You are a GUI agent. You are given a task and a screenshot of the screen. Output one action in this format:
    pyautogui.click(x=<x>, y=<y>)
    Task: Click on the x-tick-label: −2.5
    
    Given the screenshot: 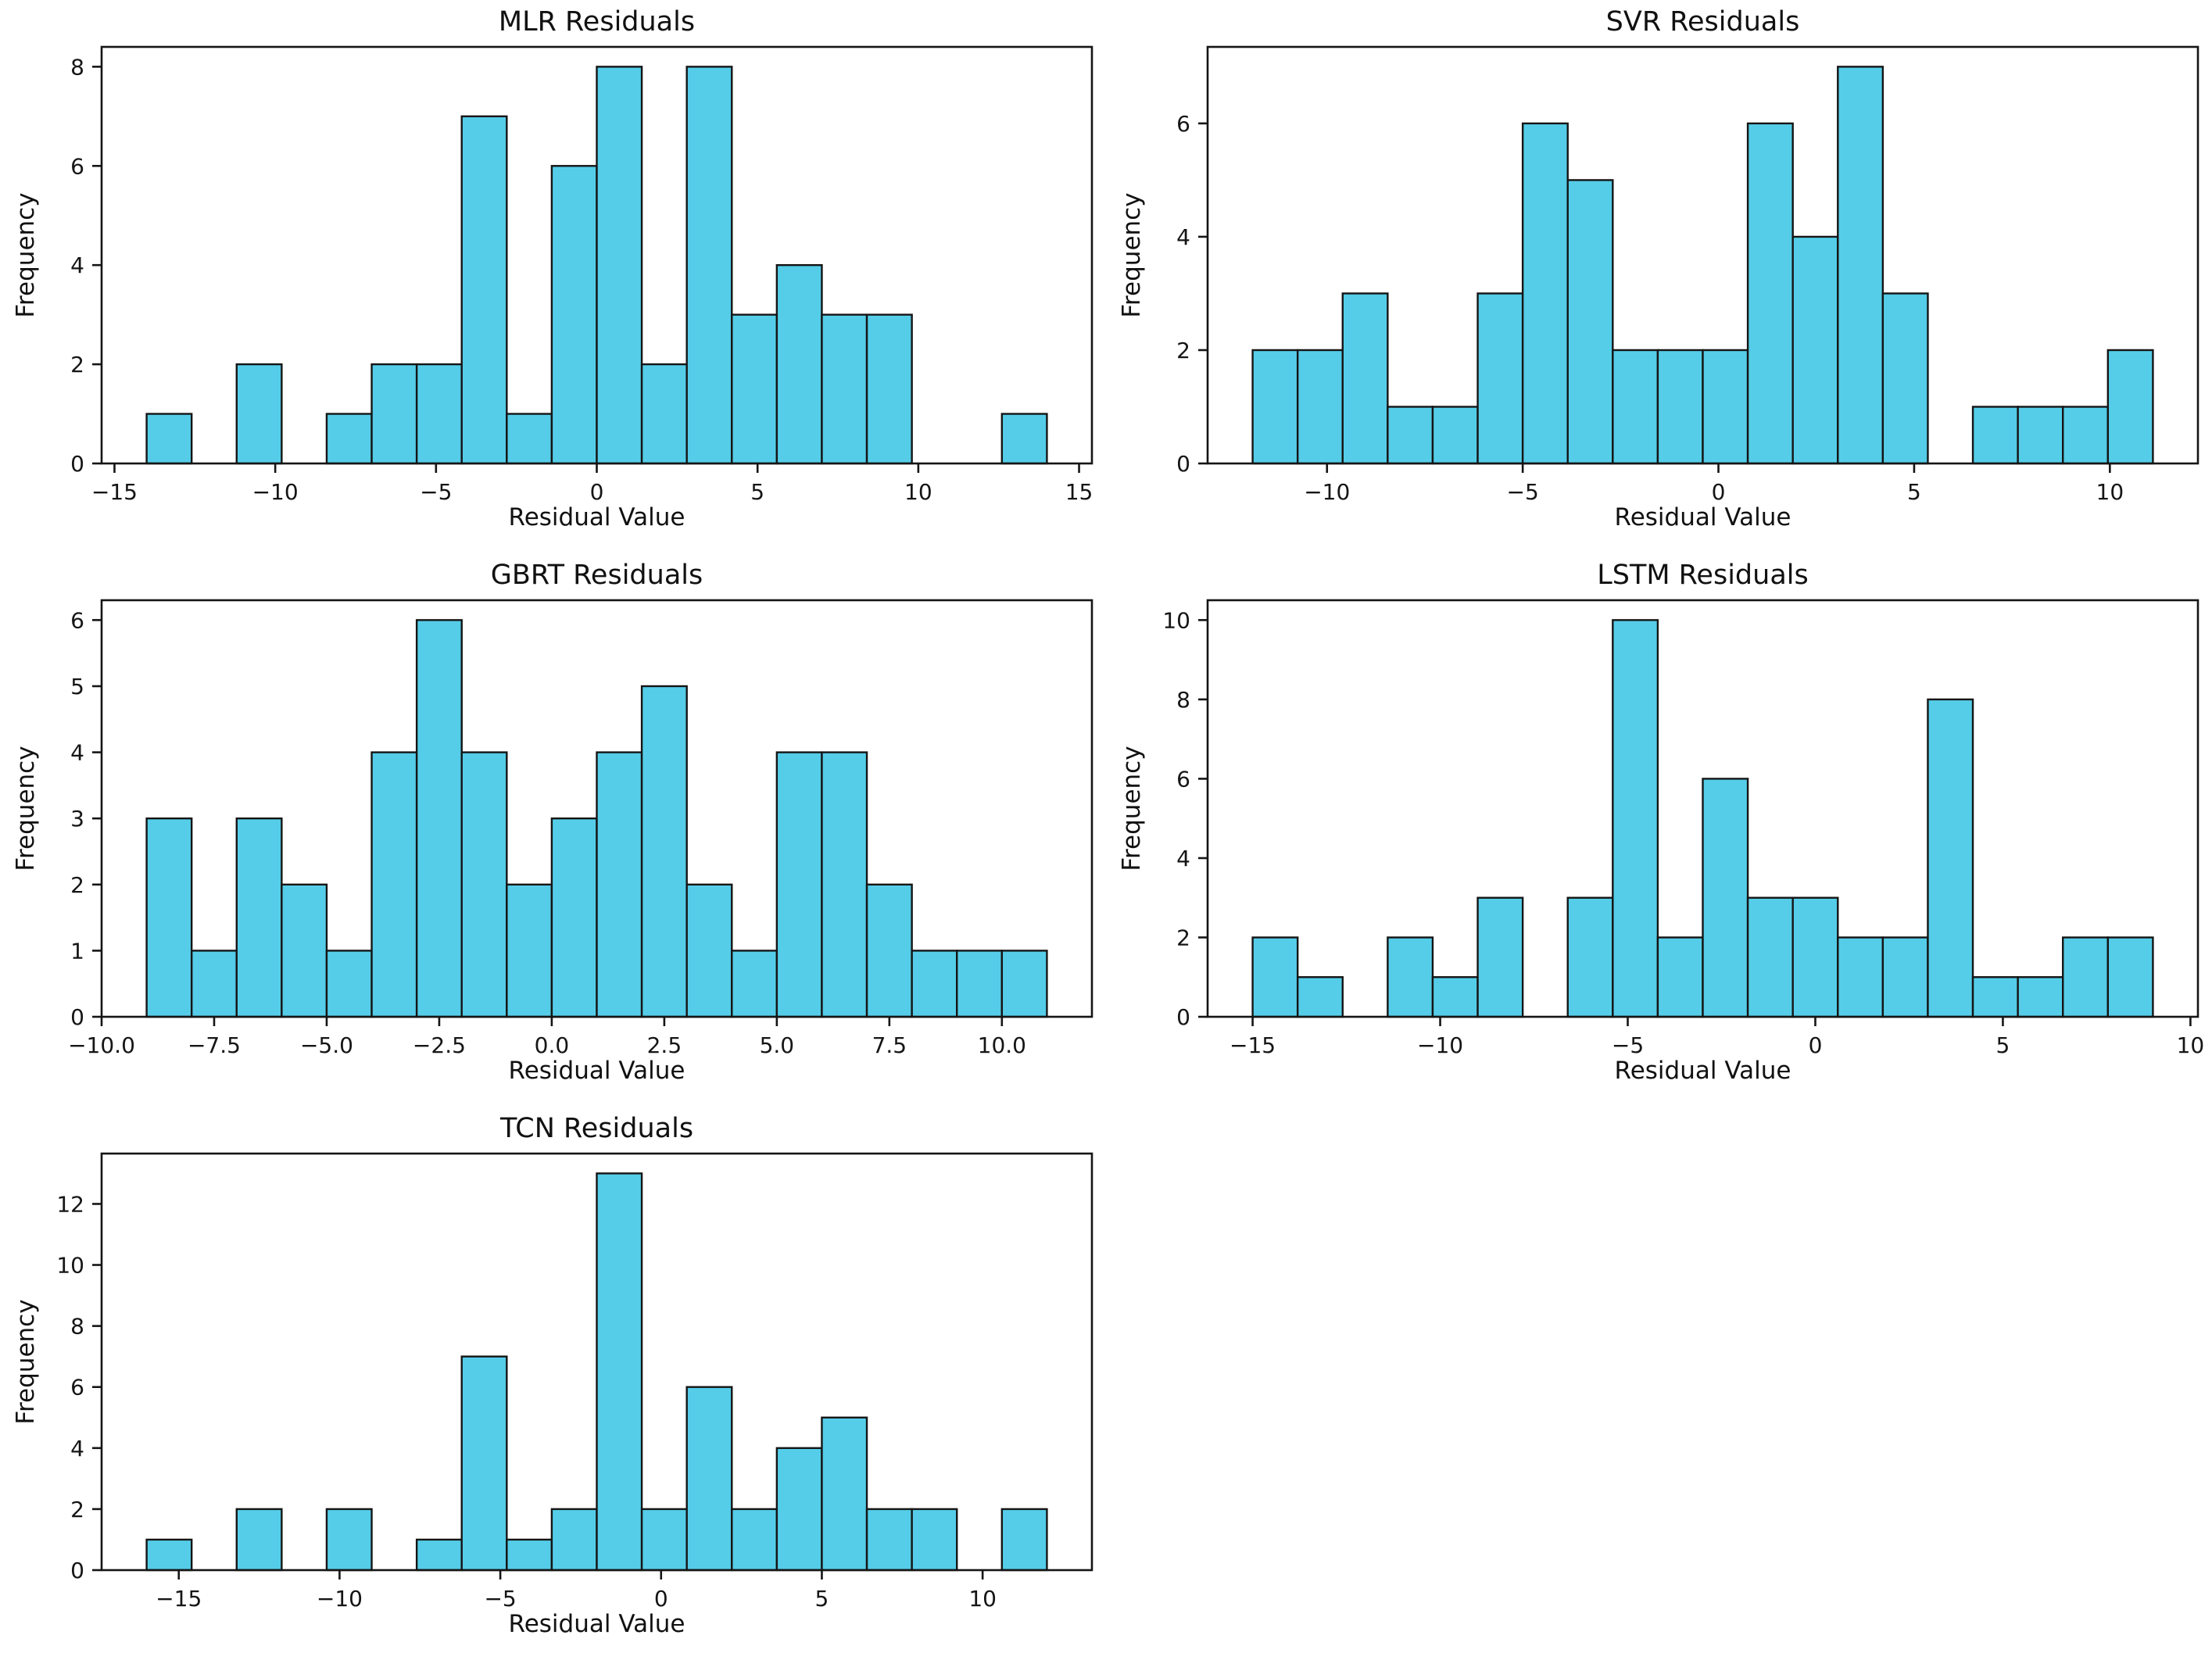 What is the action you would take?
    pyautogui.click(x=439, y=1045)
    